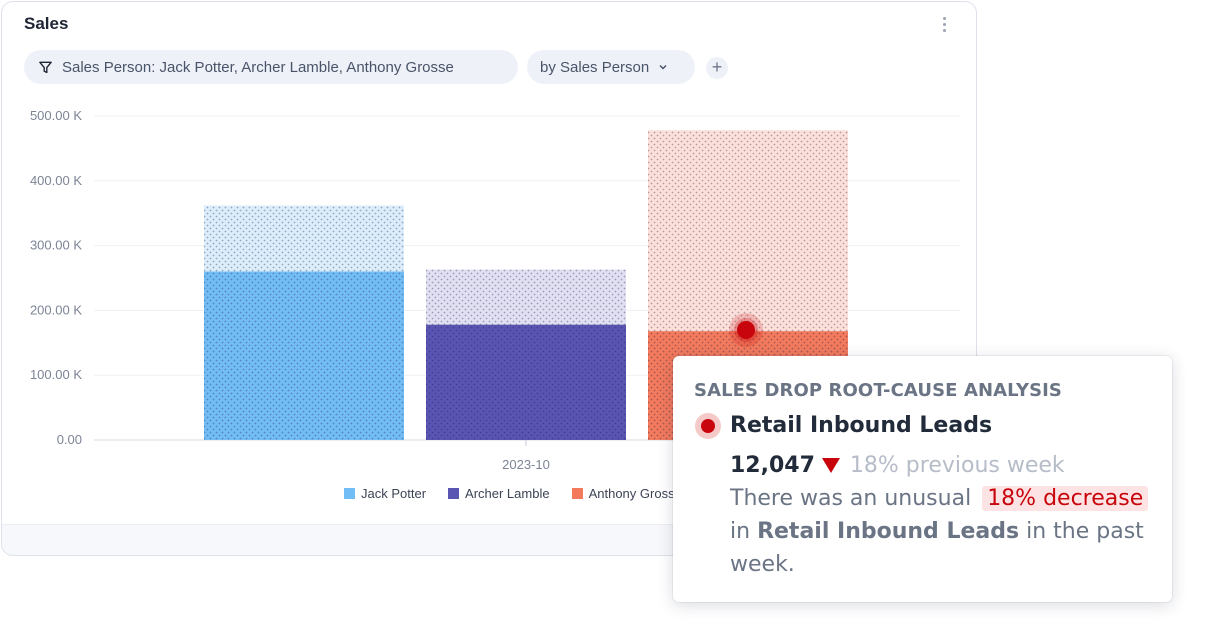 The width and height of the screenshot is (1206, 636). What do you see at coordinates (830, 465) in the screenshot?
I see `down-triangle-icon` at bounding box center [830, 465].